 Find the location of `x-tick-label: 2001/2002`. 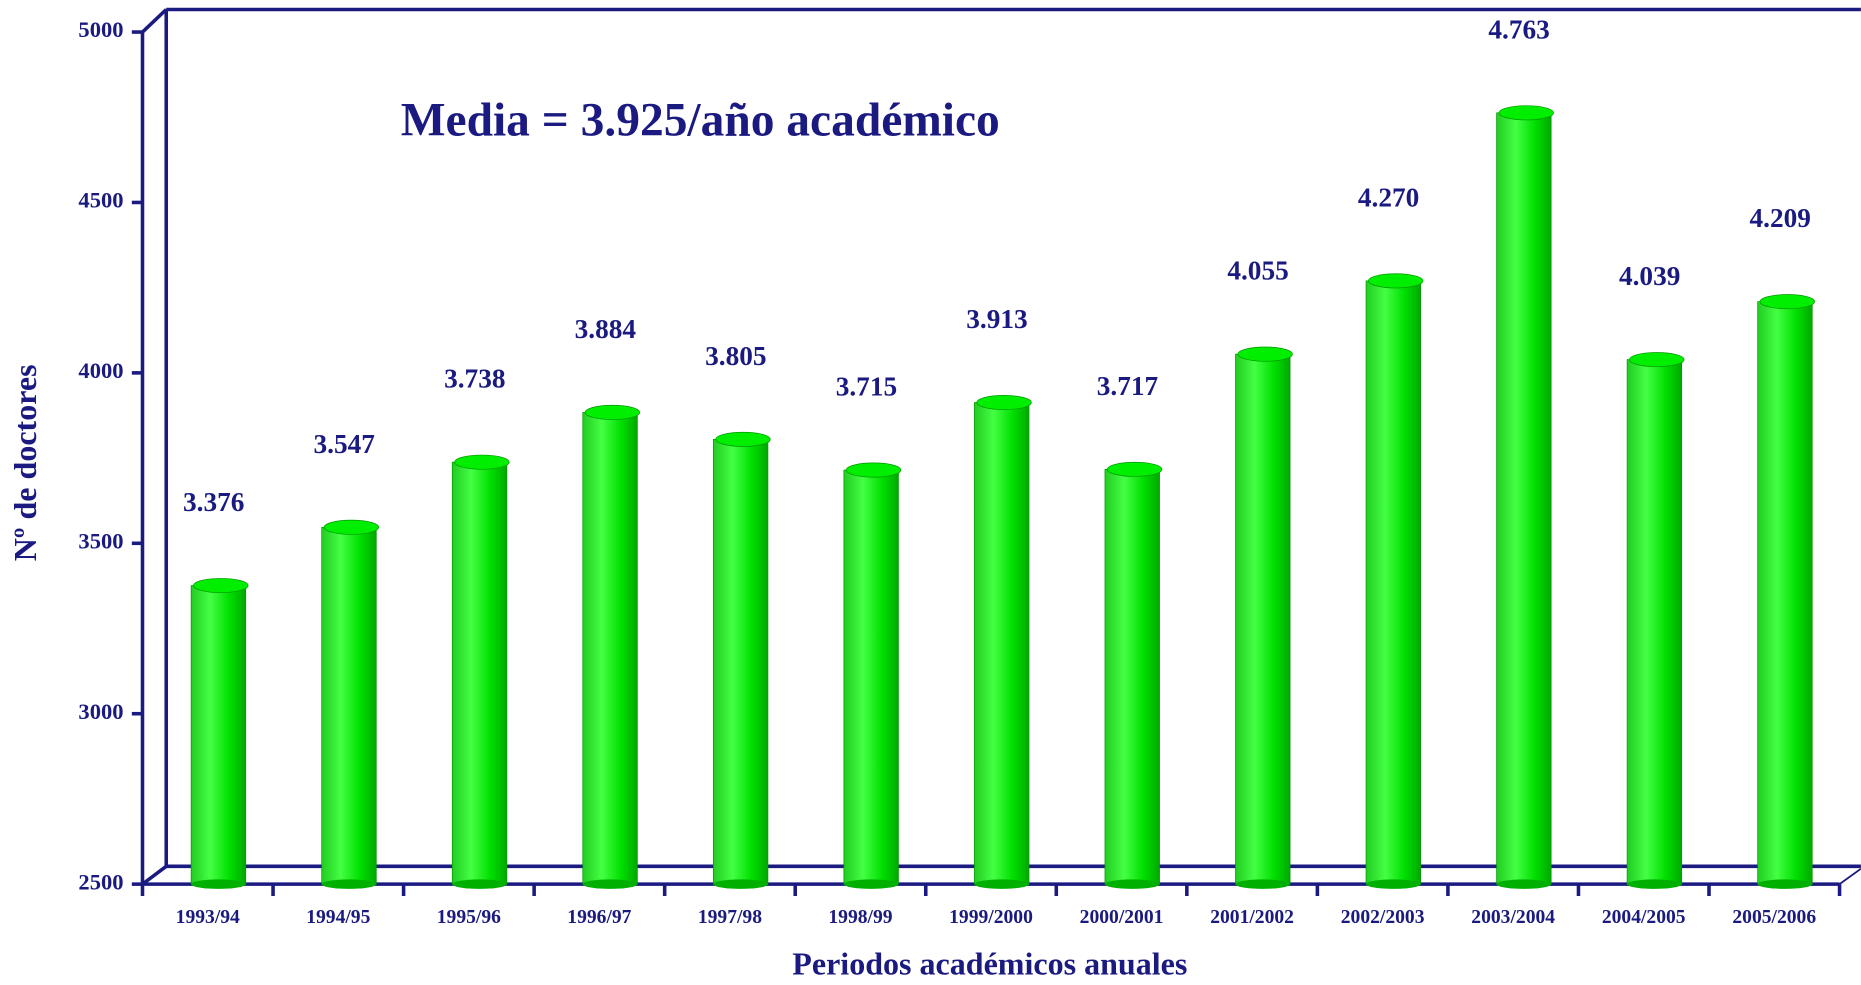

x-tick-label: 2001/2002 is located at coordinates (1252, 917).